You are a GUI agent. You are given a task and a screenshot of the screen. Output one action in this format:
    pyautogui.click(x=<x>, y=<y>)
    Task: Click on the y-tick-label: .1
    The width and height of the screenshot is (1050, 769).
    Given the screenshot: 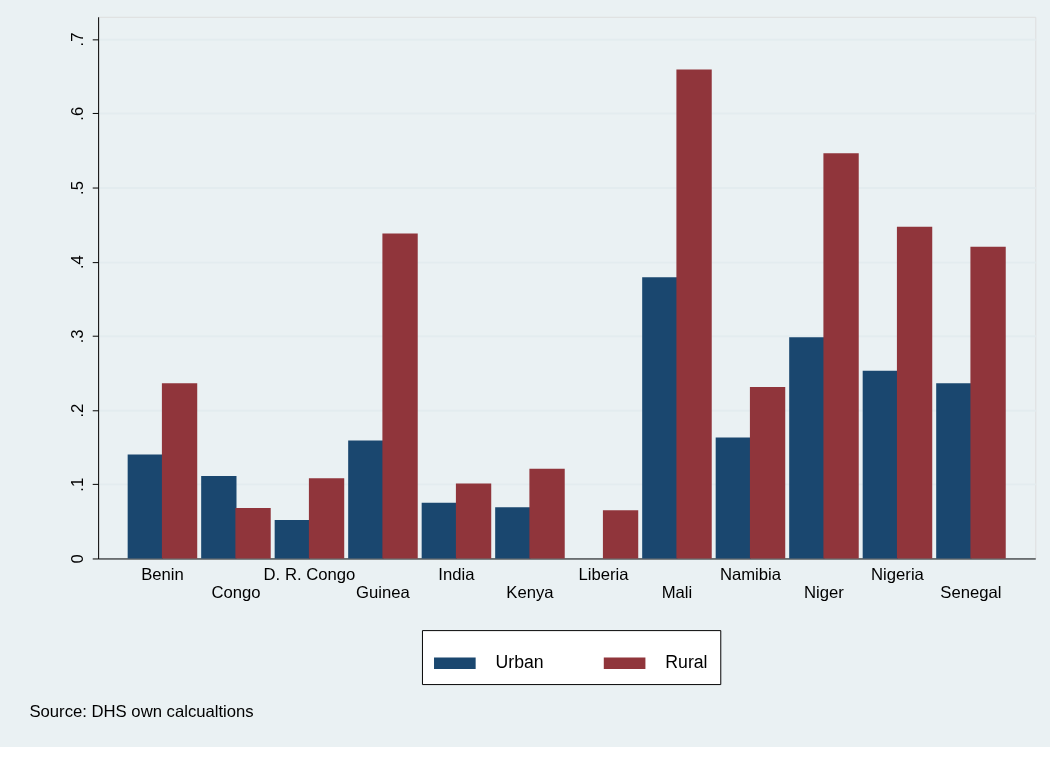 What is the action you would take?
    pyautogui.click(x=77, y=484)
    